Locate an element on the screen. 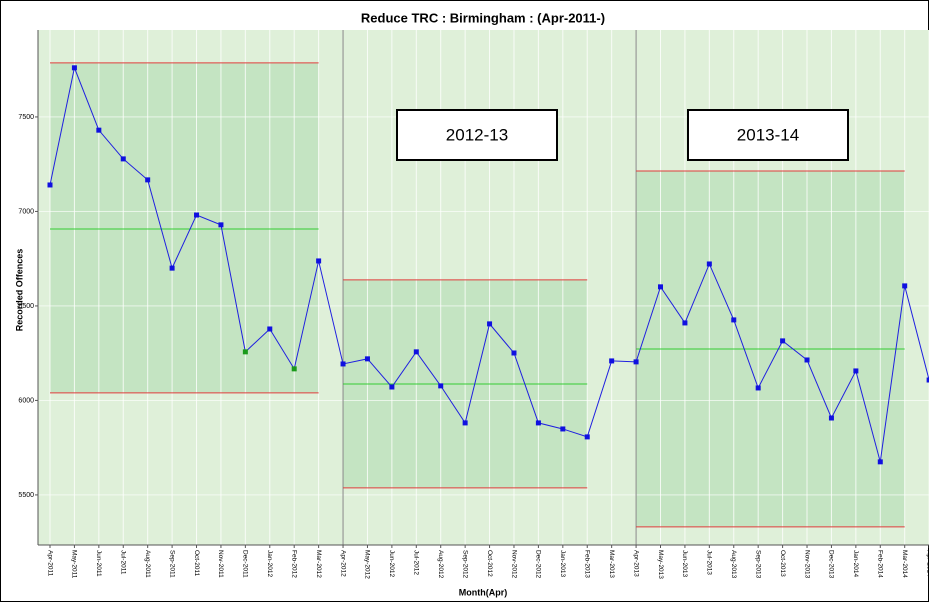  x-tick-label: Oct-2011 is located at coordinates (196, 563).